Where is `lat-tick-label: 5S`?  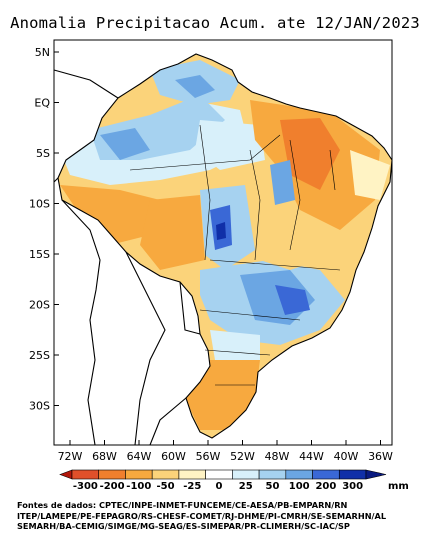
lat-tick-label: 5S is located at coordinates (43, 153).